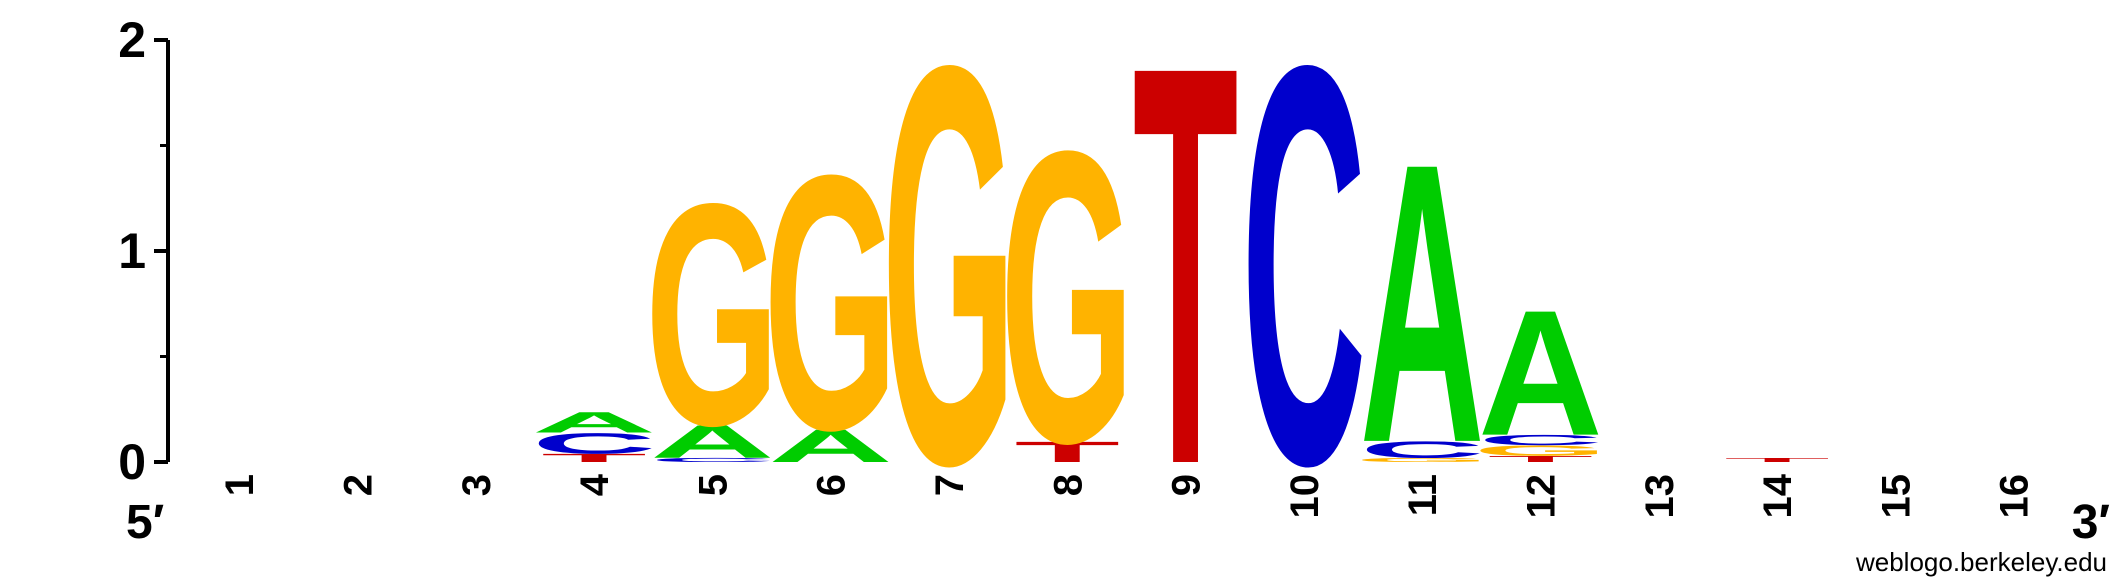 The height and width of the screenshot is (588, 2125). I want to click on position-label: 9, so click(1187, 485).